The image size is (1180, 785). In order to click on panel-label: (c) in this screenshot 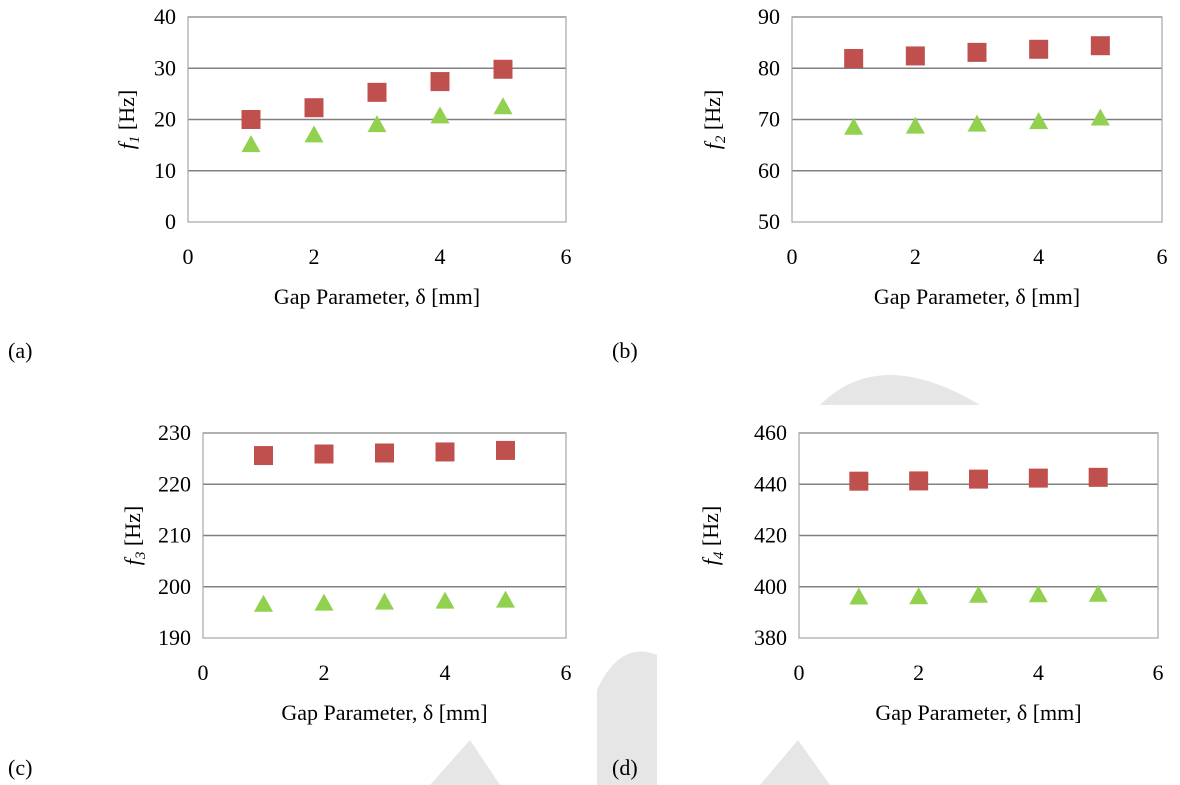, I will do `click(20, 767)`.